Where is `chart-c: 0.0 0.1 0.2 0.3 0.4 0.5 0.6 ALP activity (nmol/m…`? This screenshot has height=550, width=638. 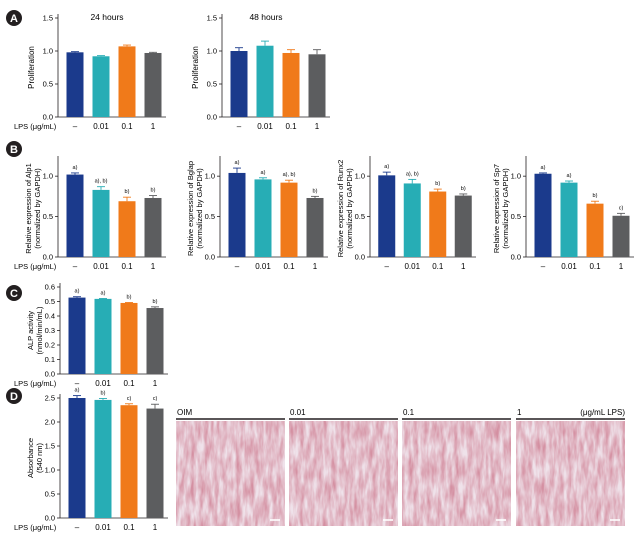 chart-c: 0.0 0.1 0.2 0.3 0.4 0.5 0.6 ALP activity (nmol/m… is located at coordinates (91, 335).